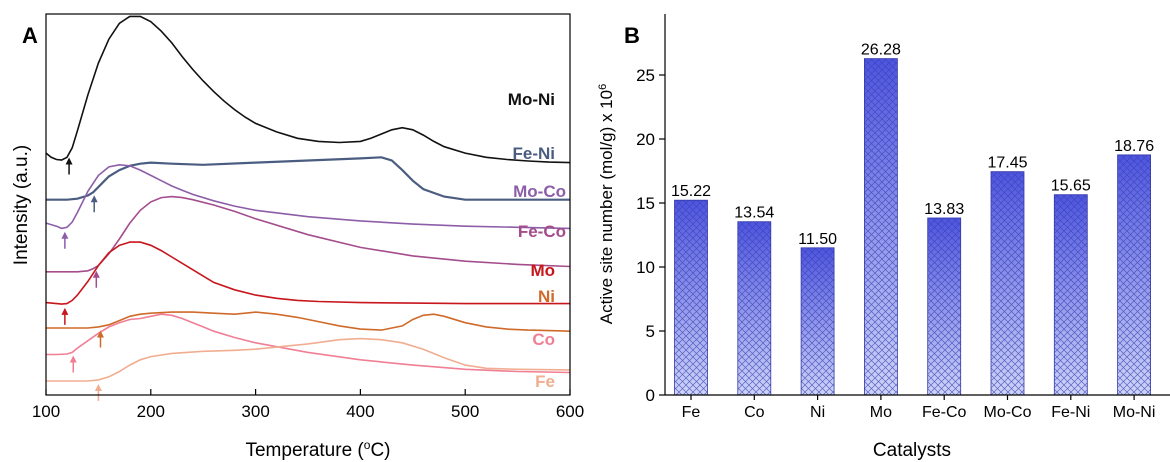 The image size is (1170, 462). What do you see at coordinates (30, 35) in the screenshot?
I see `panel-a-letter: A` at bounding box center [30, 35].